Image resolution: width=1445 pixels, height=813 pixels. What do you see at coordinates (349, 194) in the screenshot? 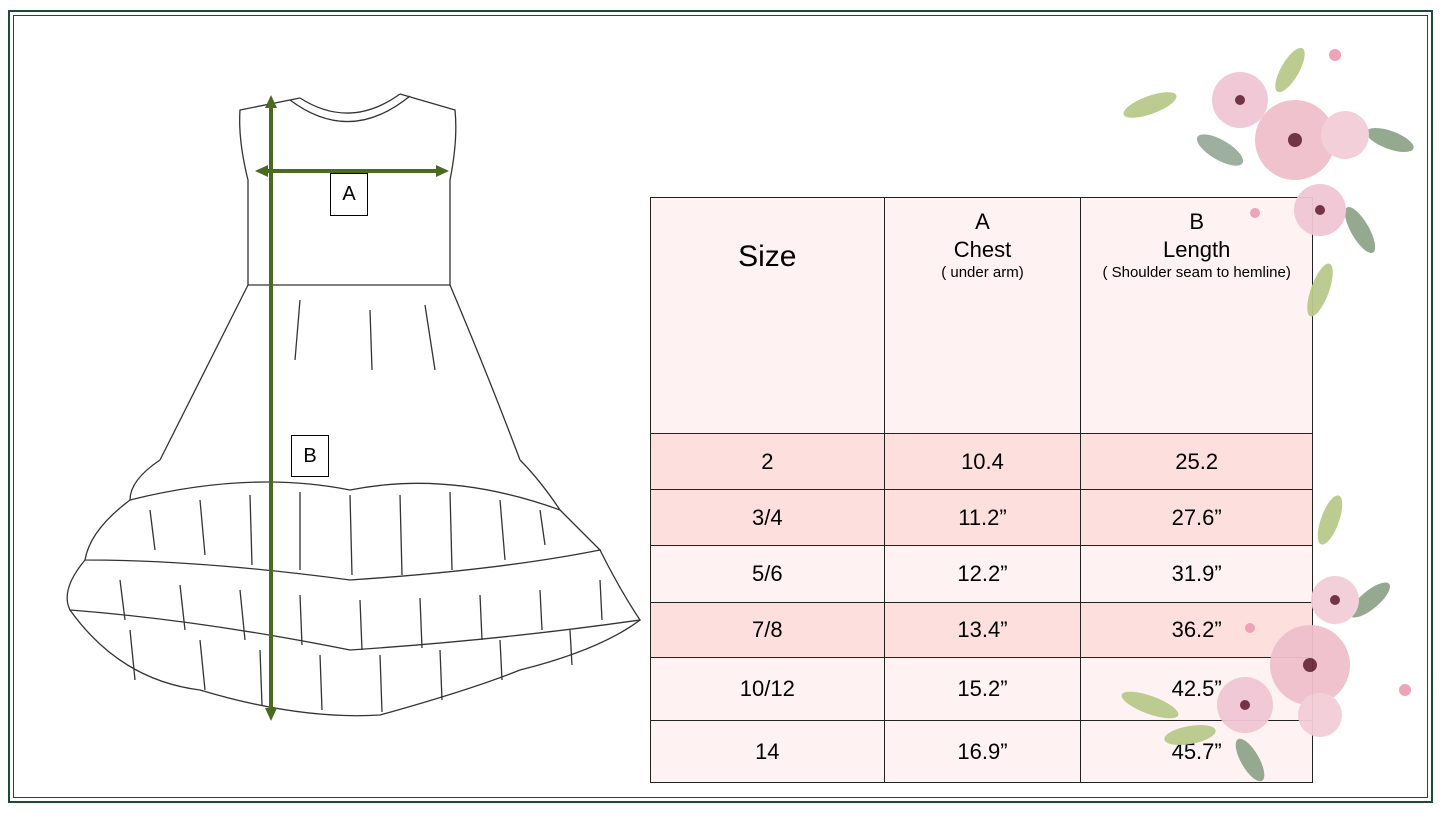
I see `label-a: A` at bounding box center [349, 194].